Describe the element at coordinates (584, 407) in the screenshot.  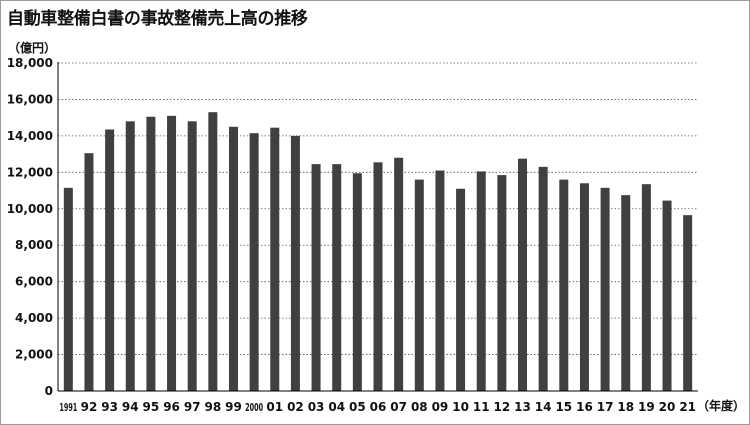
I see `x-tick-label: 16` at that location.